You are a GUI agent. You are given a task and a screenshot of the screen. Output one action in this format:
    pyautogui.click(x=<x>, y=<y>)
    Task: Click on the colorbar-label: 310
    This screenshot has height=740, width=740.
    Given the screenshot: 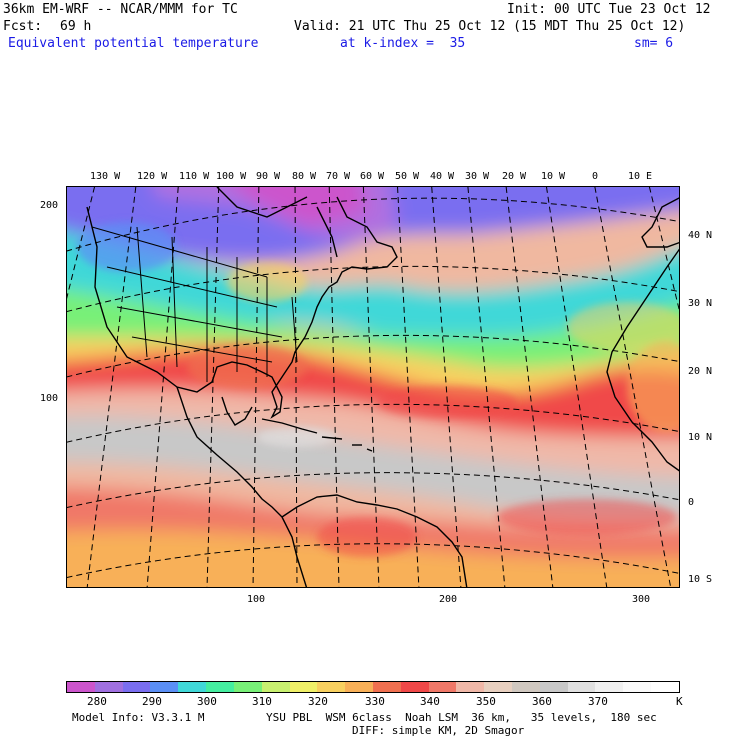 What is the action you would take?
    pyautogui.click(x=262, y=701)
    